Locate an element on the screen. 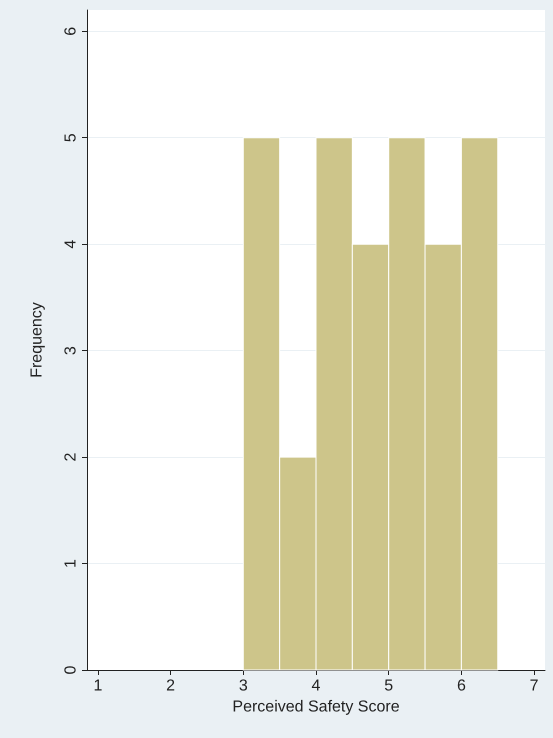  x-tick-label: 3 is located at coordinates (243, 686).